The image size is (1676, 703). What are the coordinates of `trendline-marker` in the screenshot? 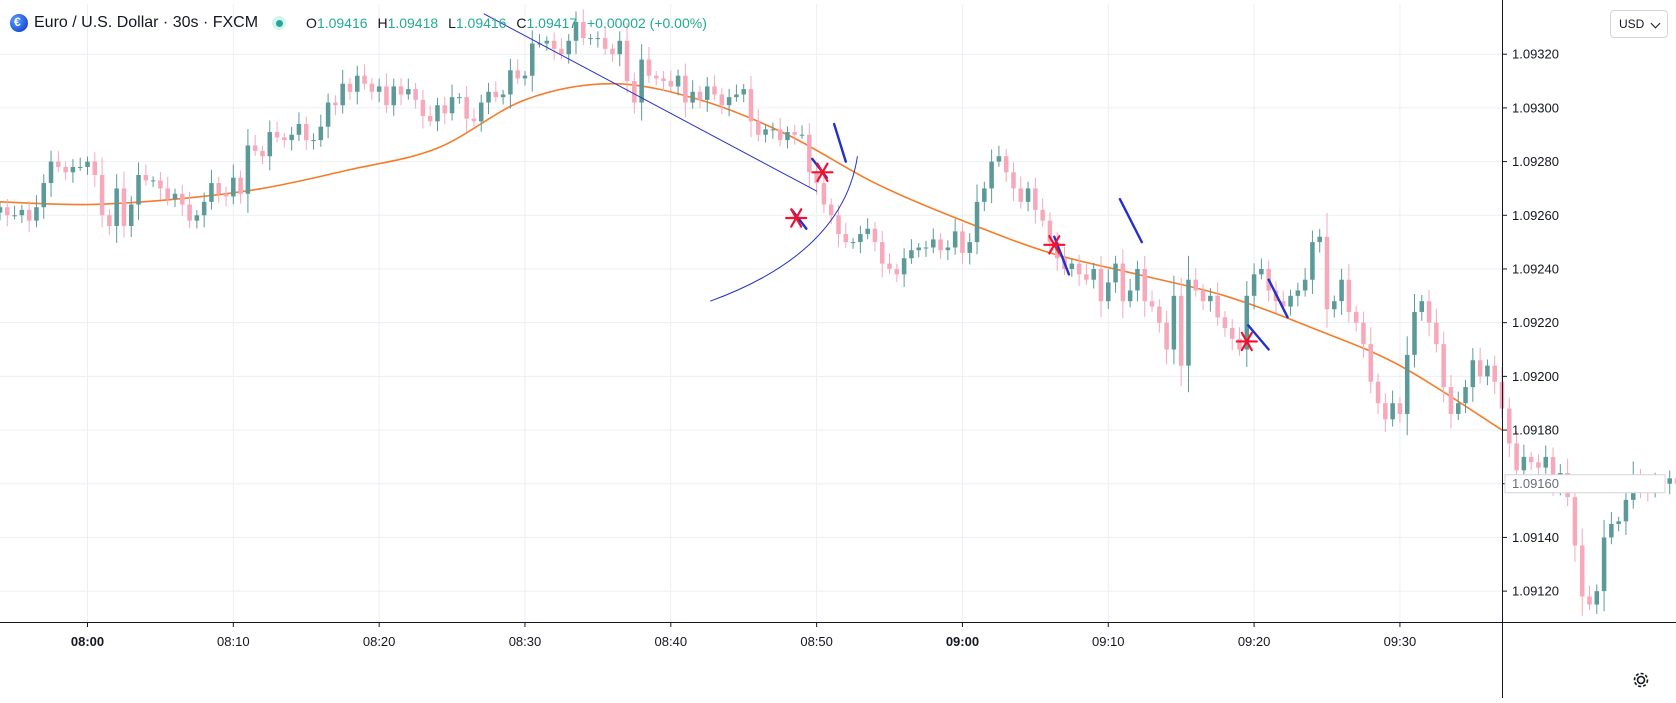 It's located at (1258, 337).